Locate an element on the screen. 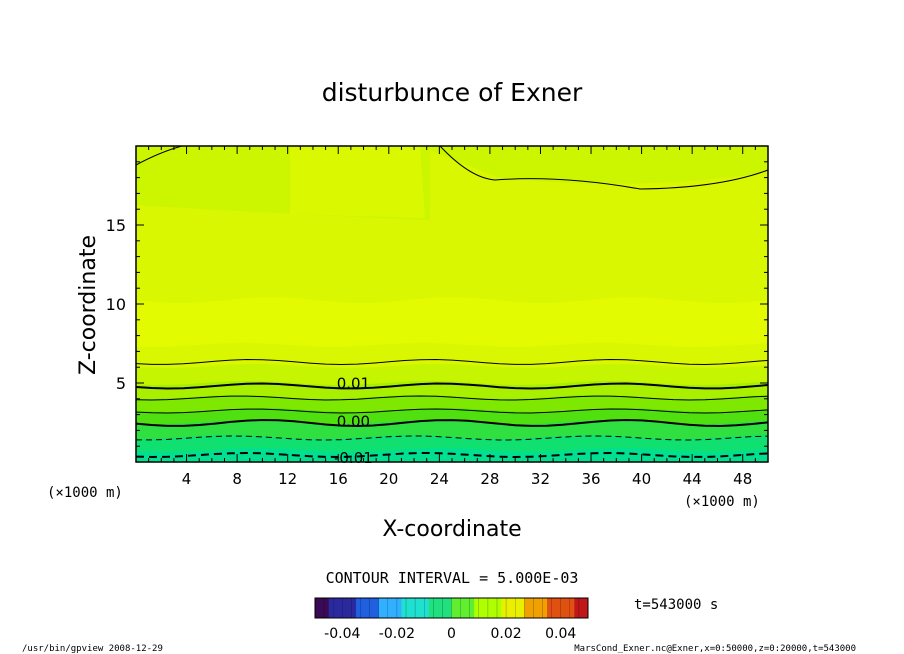 The image size is (904, 654). x-axis-label: X-coordinate is located at coordinates (451, 529).